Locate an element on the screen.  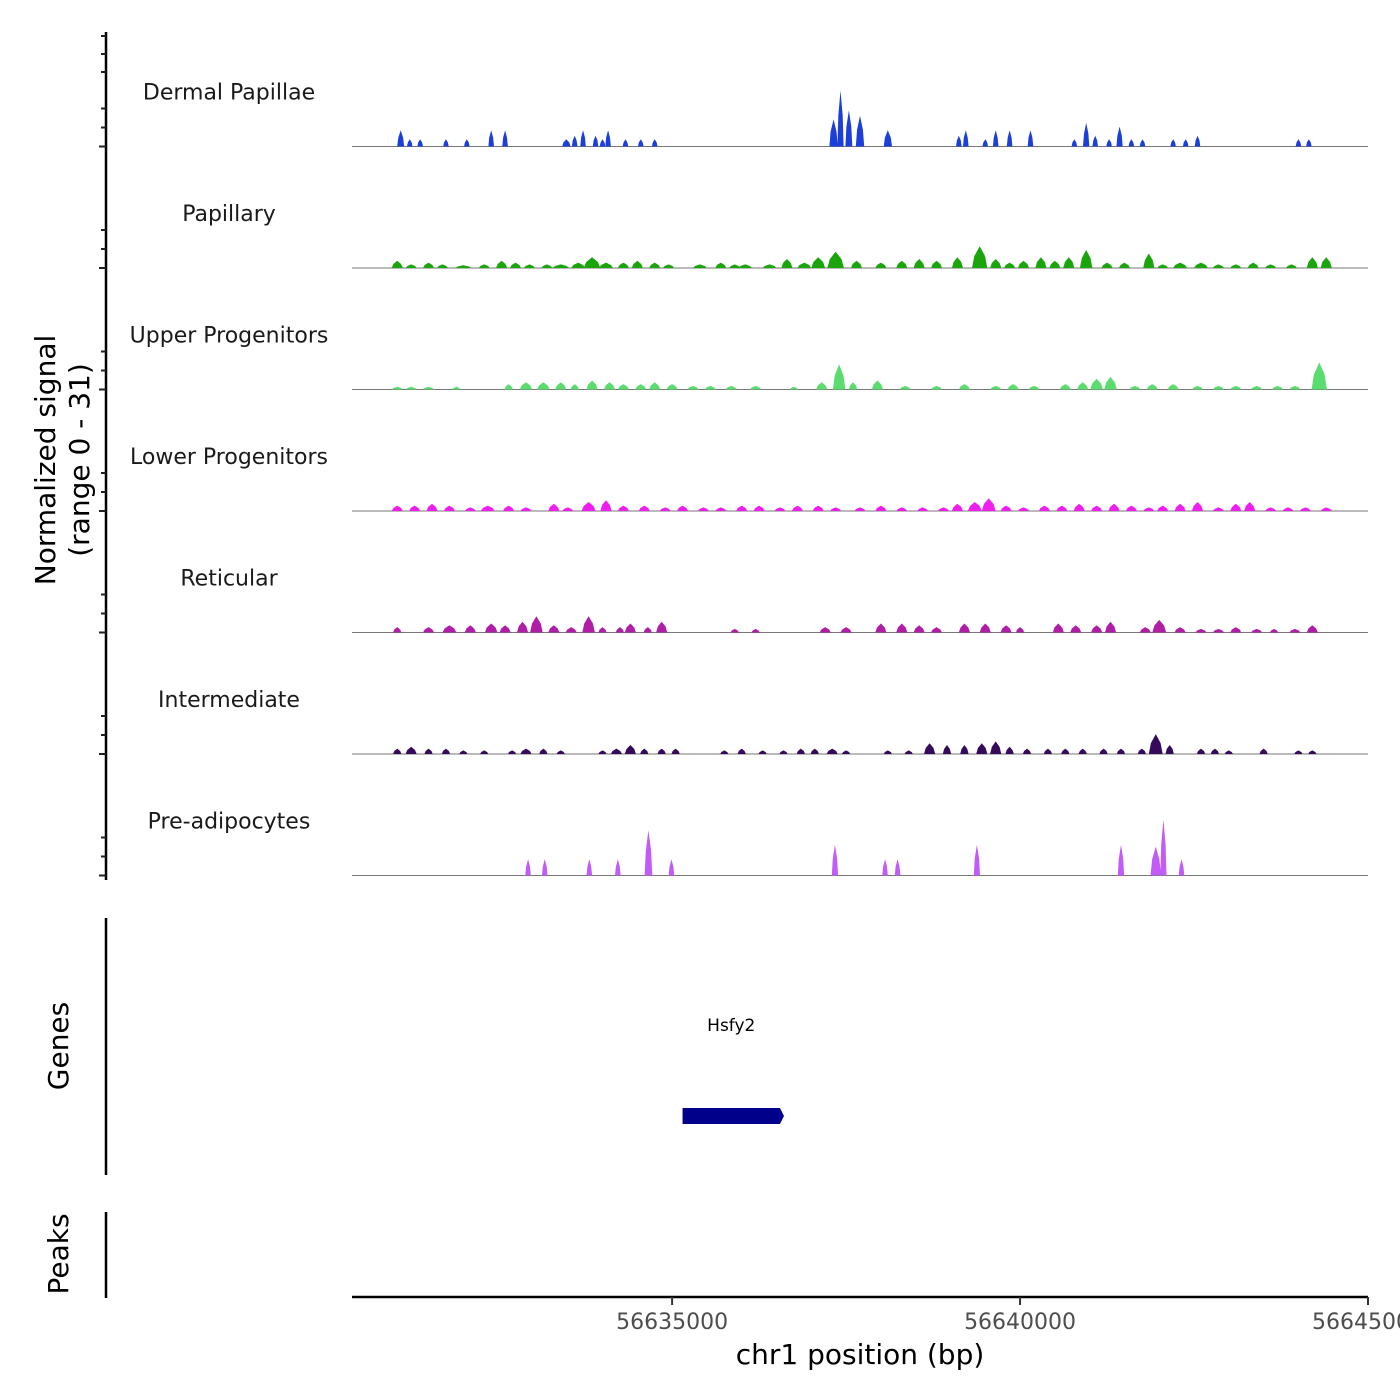
track-signal-intermediate is located at coordinates (855, 744).